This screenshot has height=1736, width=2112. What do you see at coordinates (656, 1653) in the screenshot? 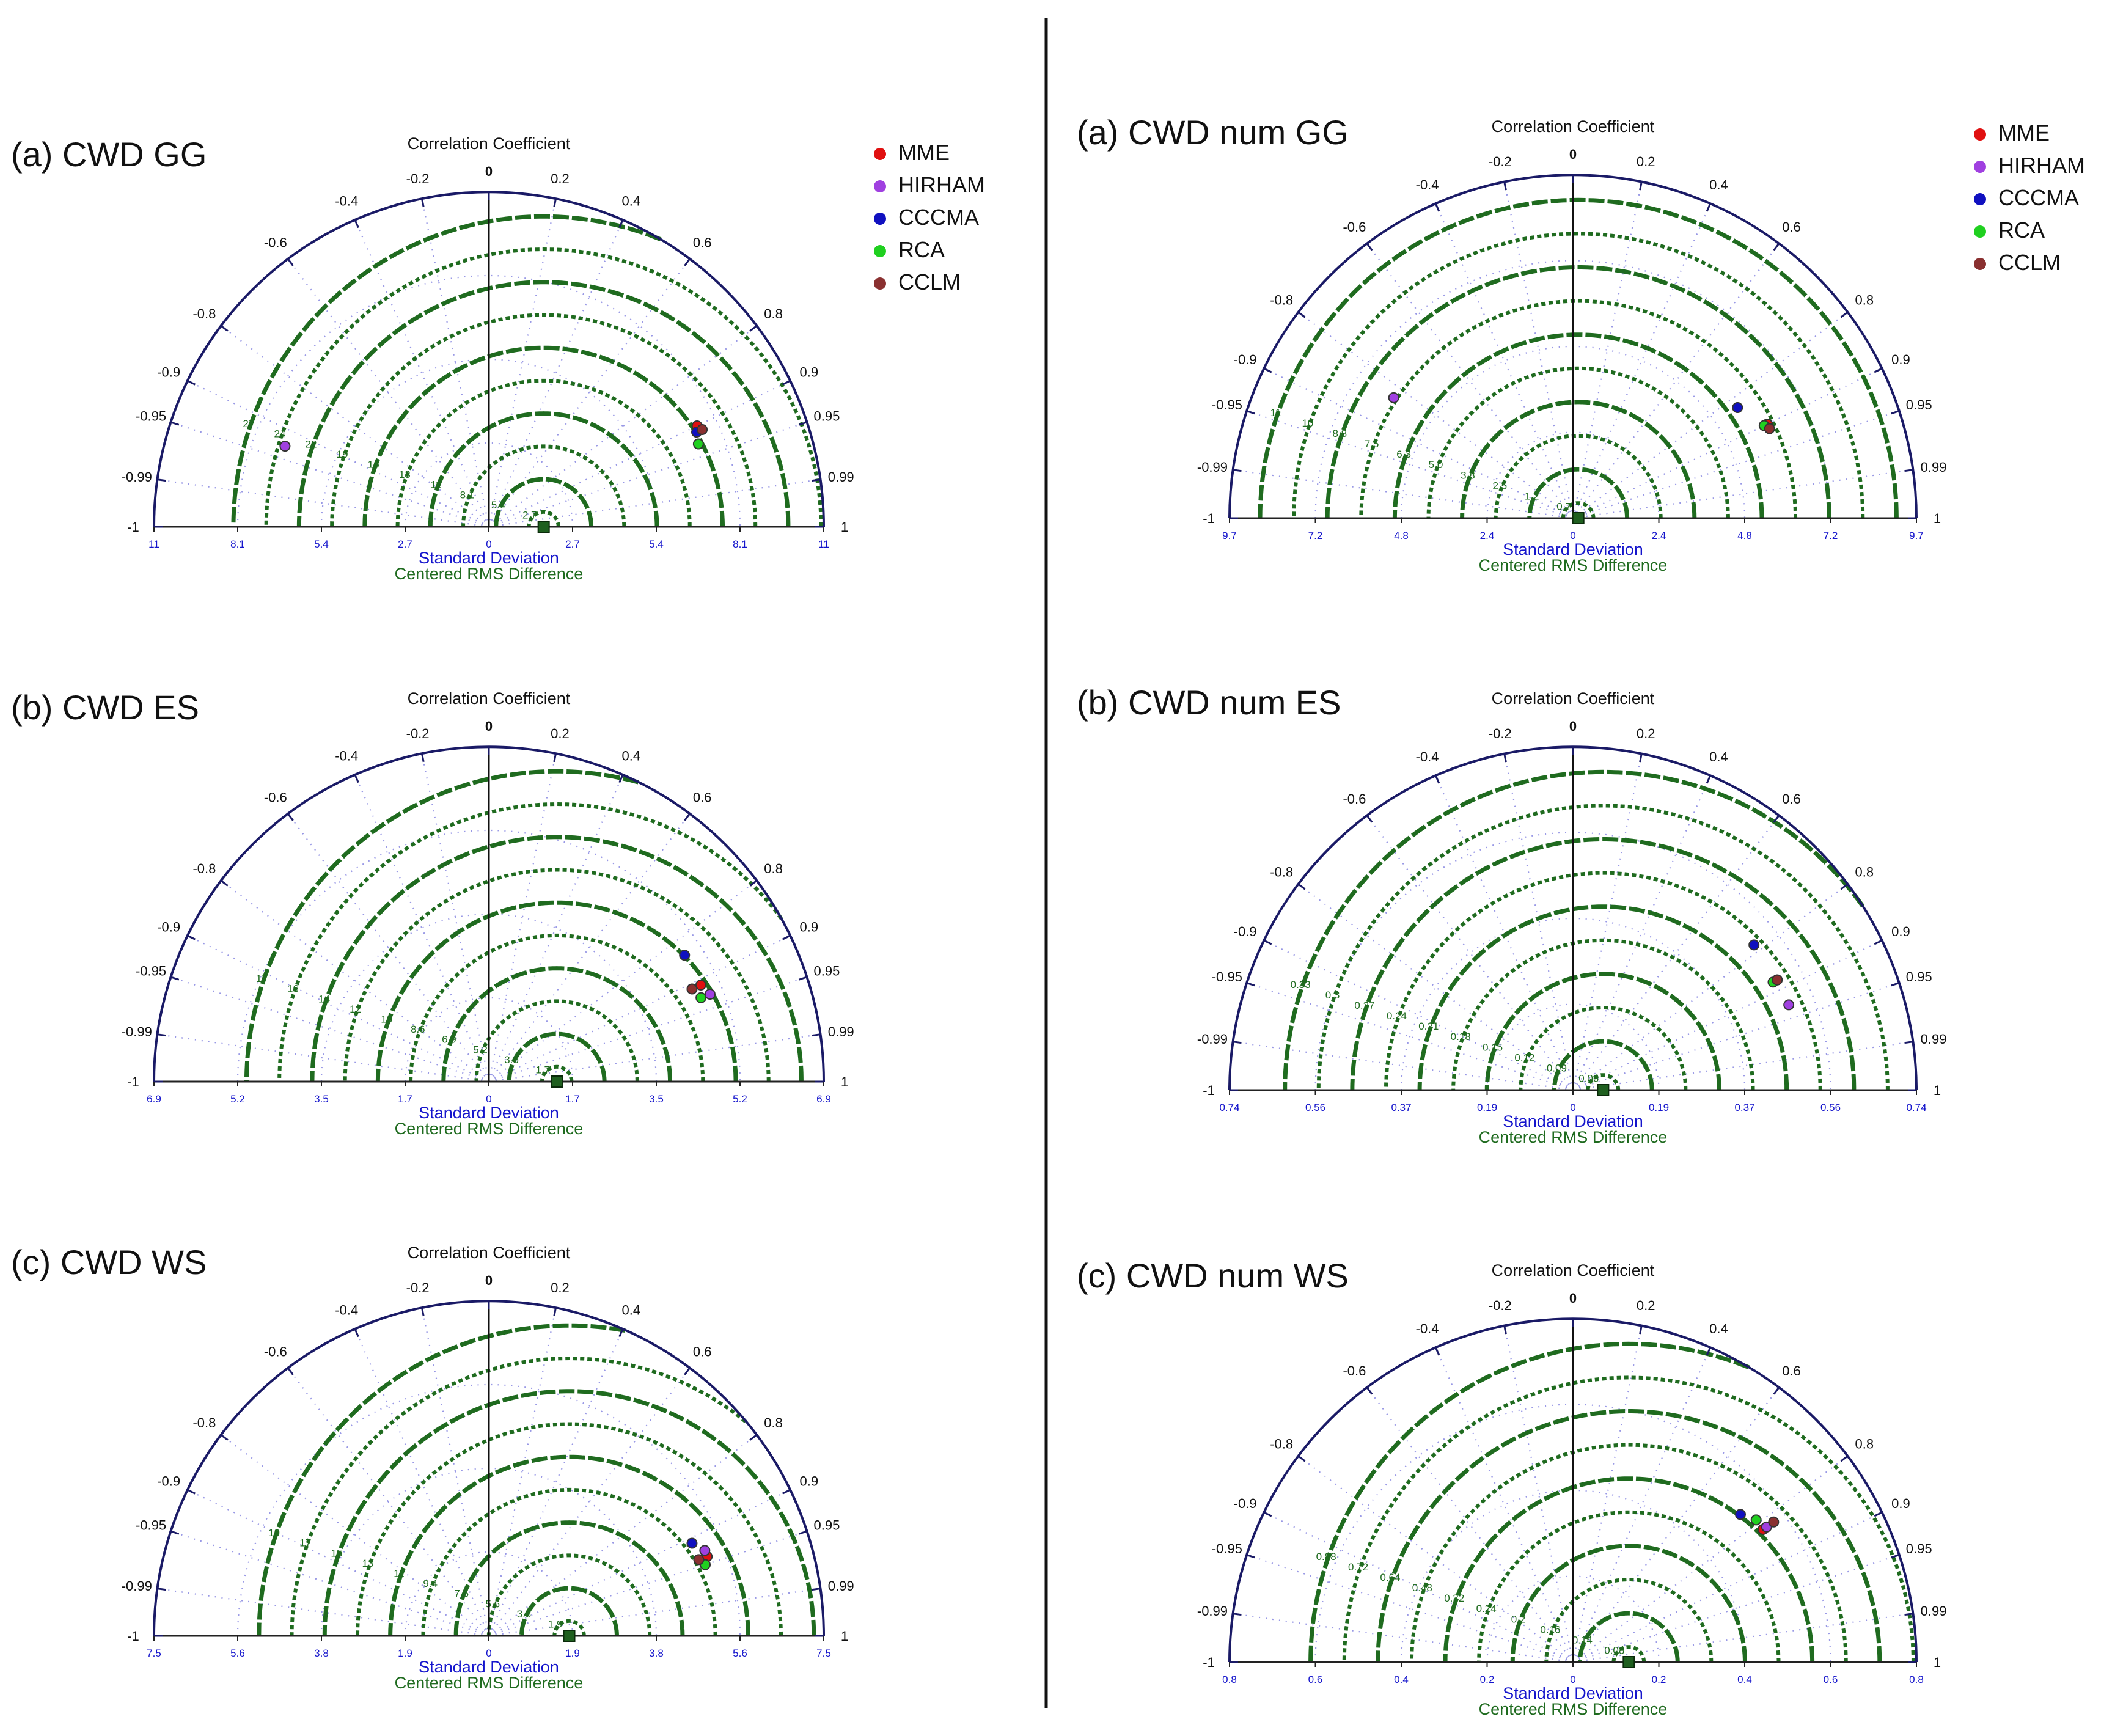
I see `std-tick-label: 3.8` at bounding box center [656, 1653].